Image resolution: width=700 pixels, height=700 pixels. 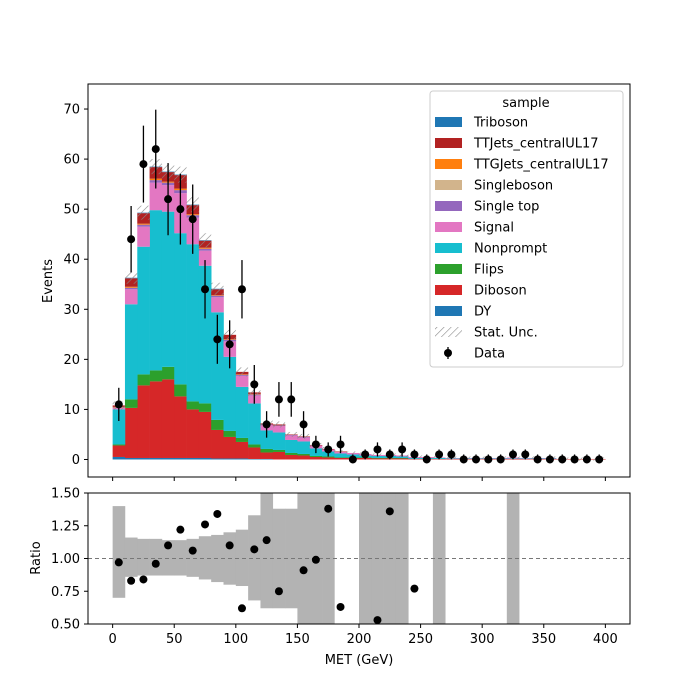 I want to click on main-y-ticks: 0 10 20 30 40 50 60 70, so click(x=75, y=285).